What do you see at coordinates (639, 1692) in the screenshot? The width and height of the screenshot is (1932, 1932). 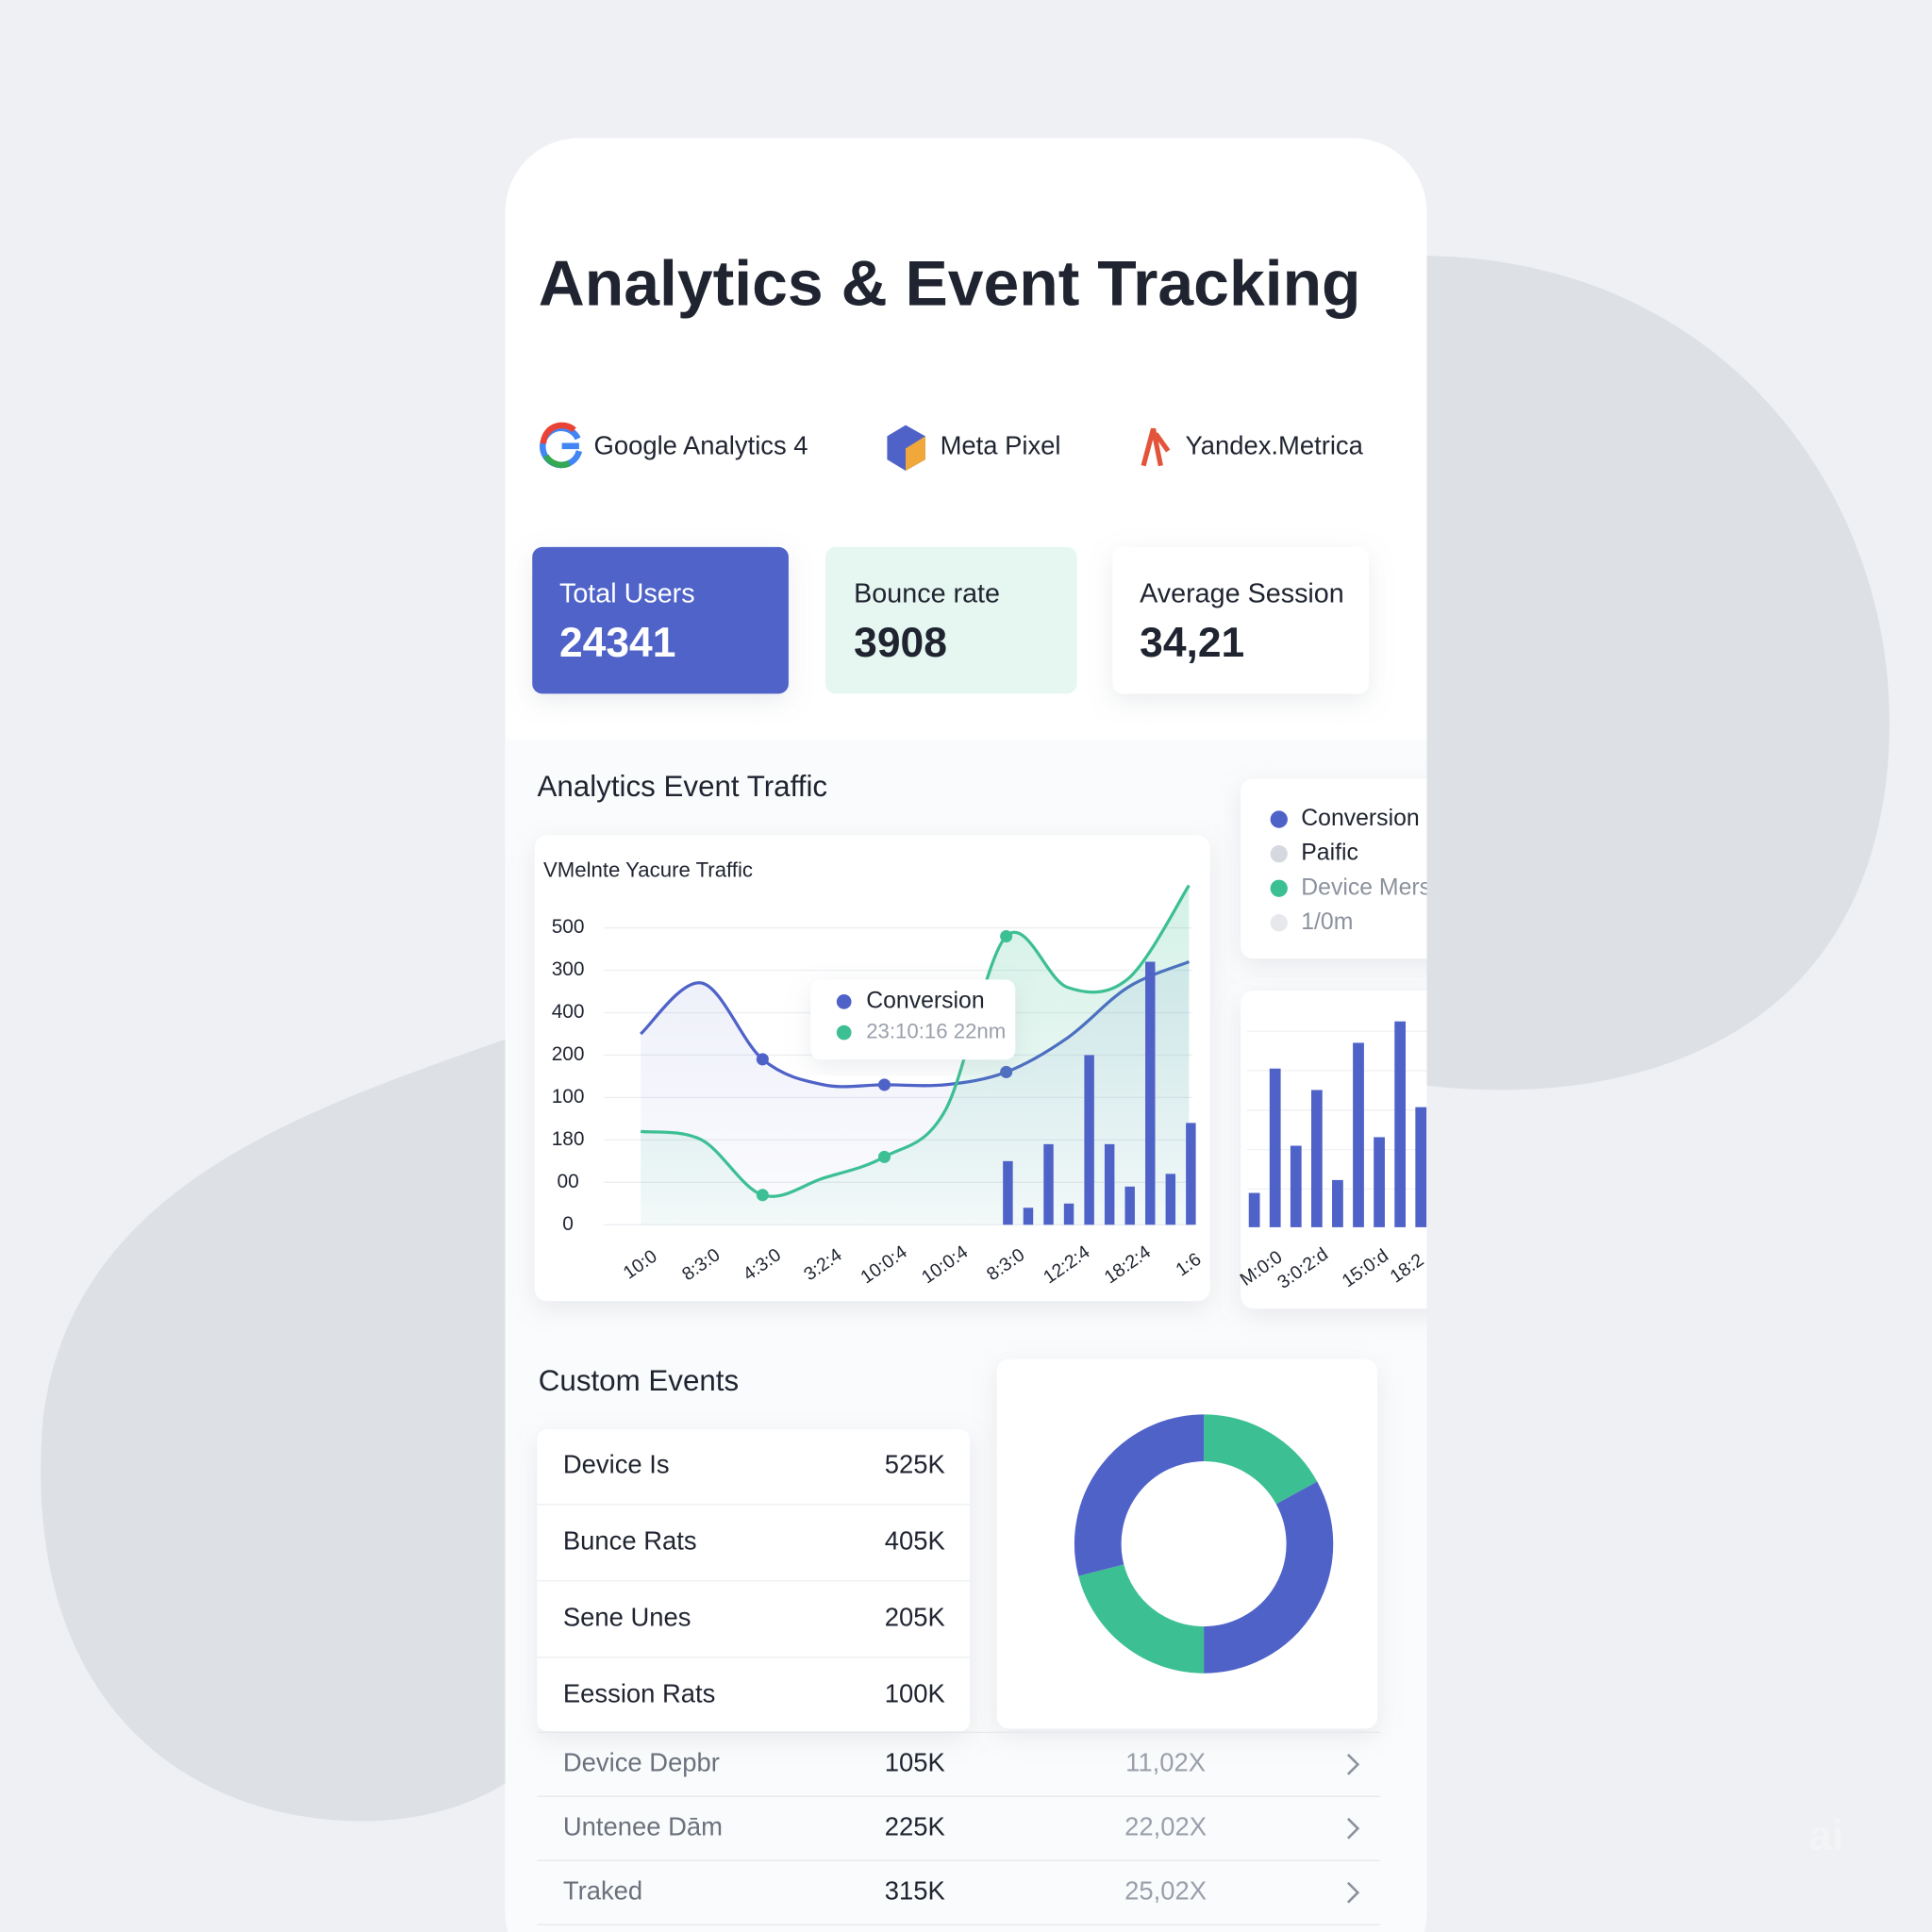 I see `event-name: Eession Rats` at bounding box center [639, 1692].